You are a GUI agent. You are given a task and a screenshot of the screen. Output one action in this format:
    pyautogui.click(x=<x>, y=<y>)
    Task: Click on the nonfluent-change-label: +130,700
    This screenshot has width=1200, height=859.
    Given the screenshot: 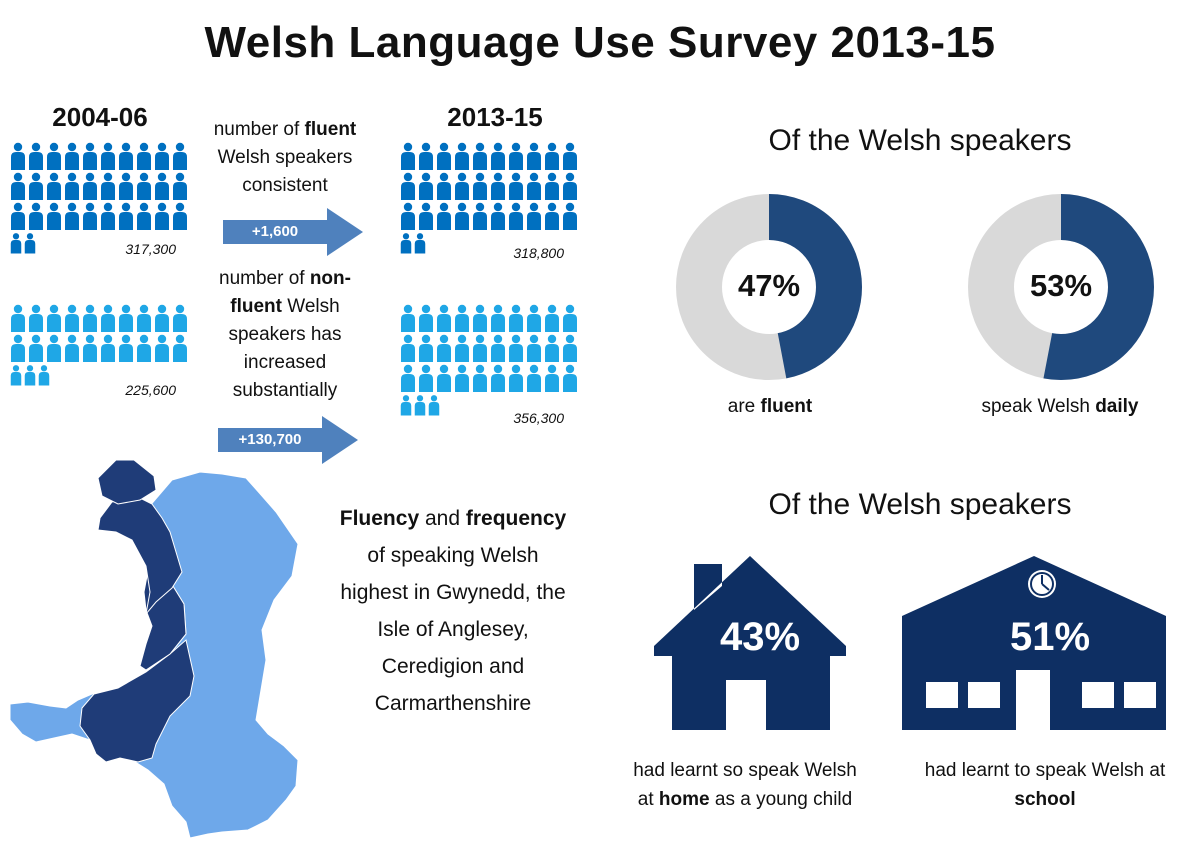 What is the action you would take?
    pyautogui.click(x=270, y=439)
    